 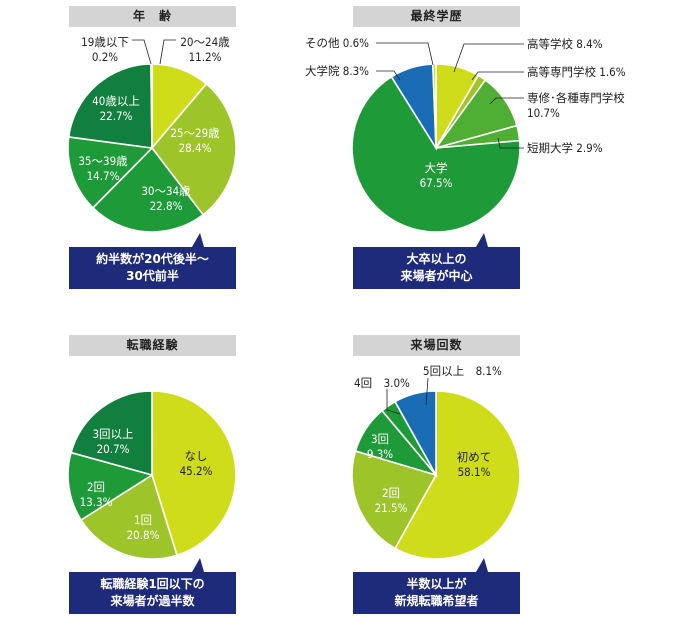 I want to click on callout-line: 新規転職希望者, so click(x=436, y=601).